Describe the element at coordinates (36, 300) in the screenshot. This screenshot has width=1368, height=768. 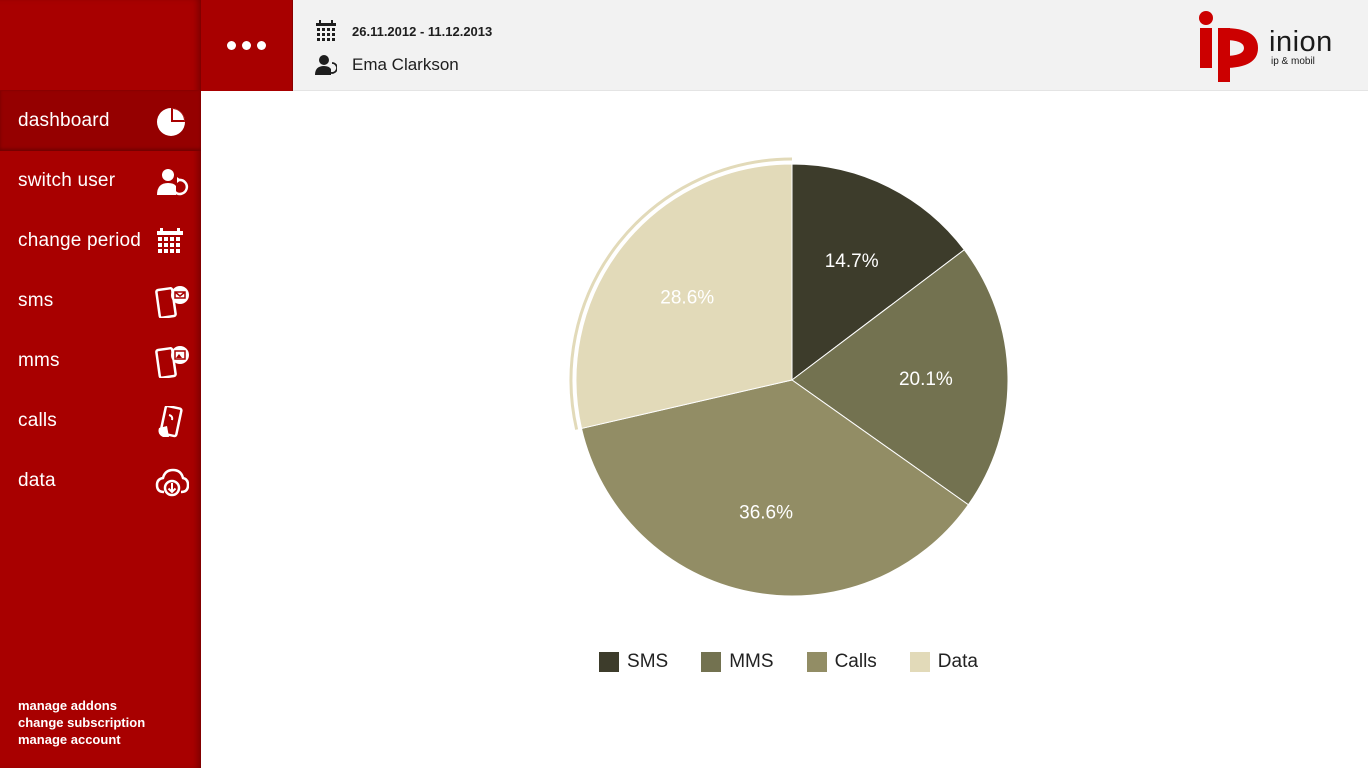
I see `sidebar-item-label: sms` at that location.